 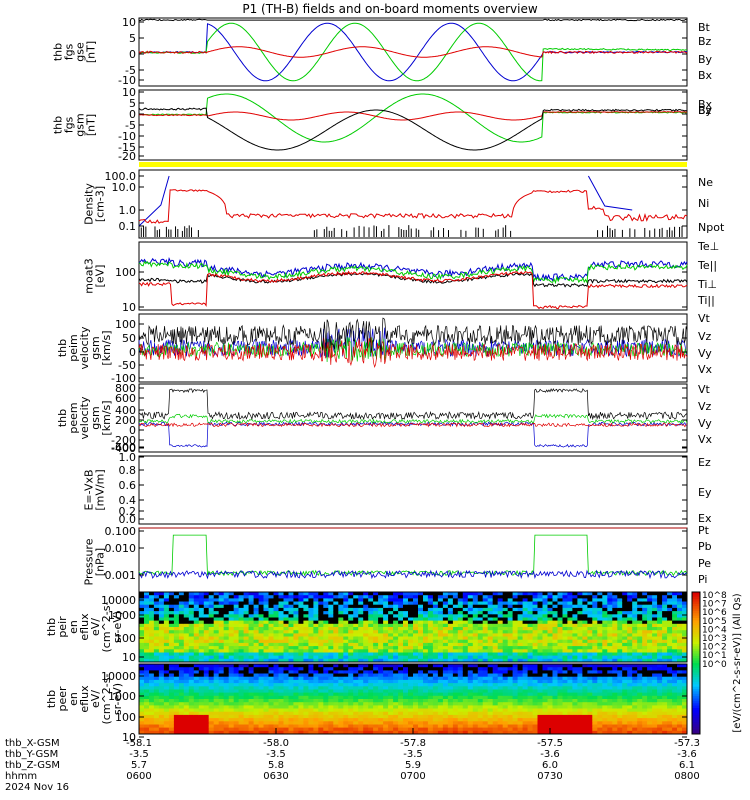 I want to click on legend-Te||: Te||, so click(x=707, y=265).